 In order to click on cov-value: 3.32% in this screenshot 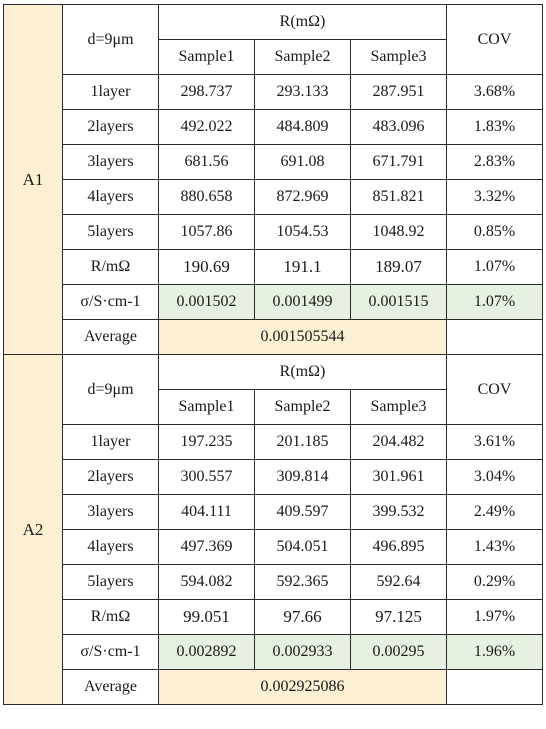, I will do `click(494, 197)`.